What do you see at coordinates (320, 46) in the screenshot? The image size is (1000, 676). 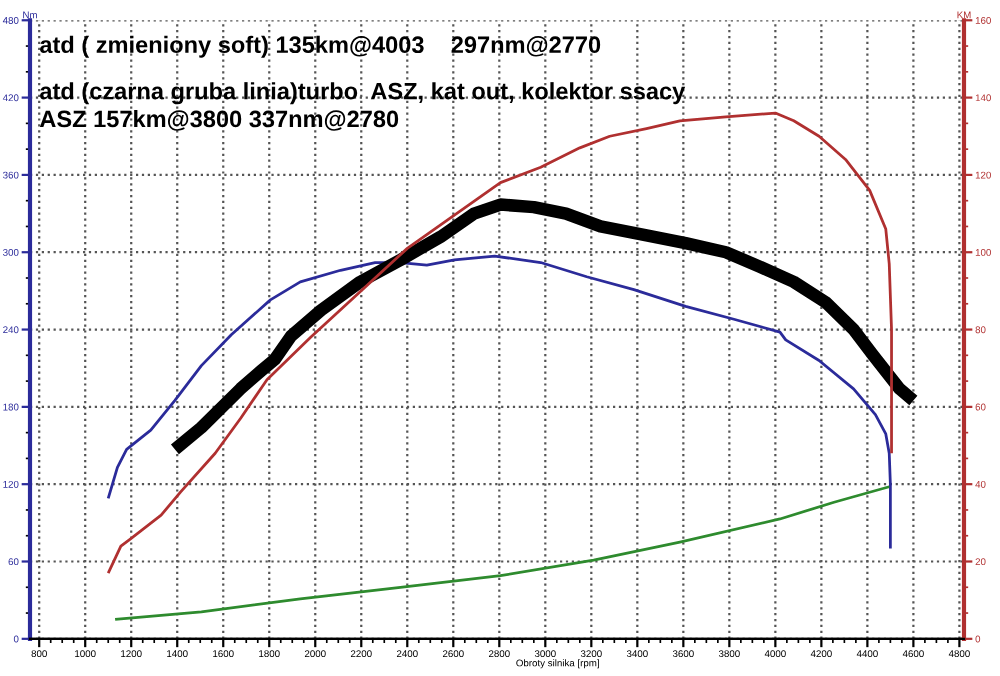 I see `annotation: atd ( zmieniony soft) 135km@4003 297nm@2770` at bounding box center [320, 46].